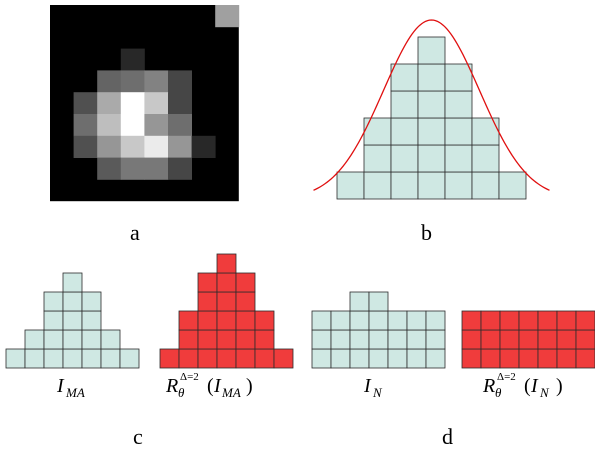  What do you see at coordinates (522, 385) in the screenshot?
I see `caption-d-right: R Δ=2 θ ( I N )` at bounding box center [522, 385].